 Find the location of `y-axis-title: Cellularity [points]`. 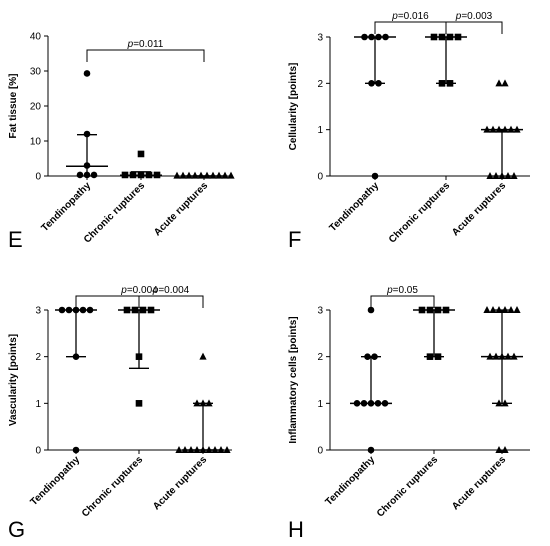

y-axis-title: Cellularity [points] is located at coordinates (293, 107).